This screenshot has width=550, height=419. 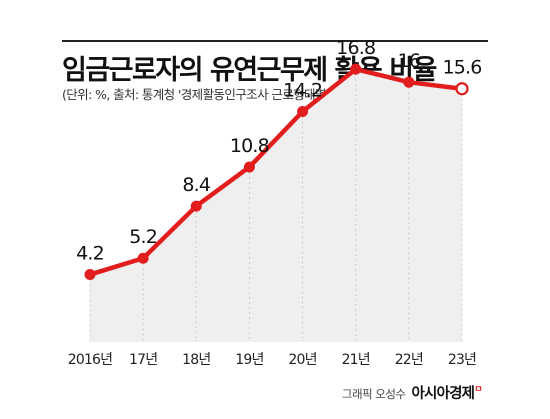 I want to click on data-label: 15.6, so click(x=461, y=68).